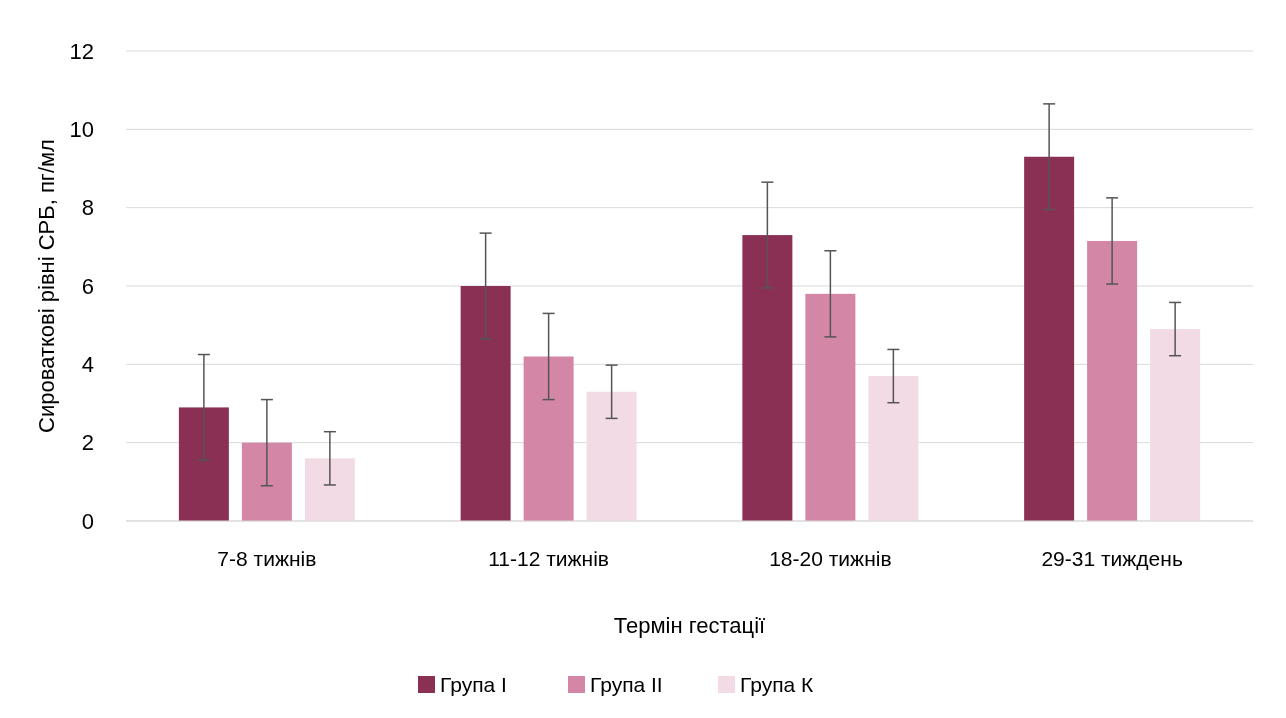  I want to click on y-tick-label: 10, so click(81, 130).